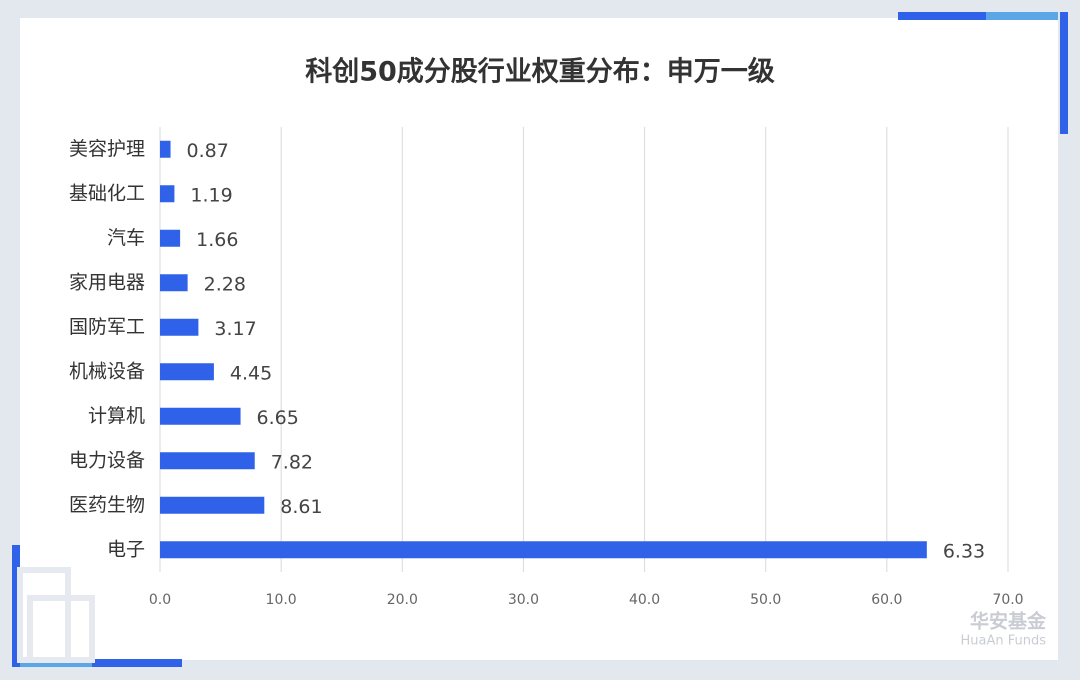  Describe the element at coordinates (126, 549) in the screenshot. I see `y-tick-label: 电子` at that location.